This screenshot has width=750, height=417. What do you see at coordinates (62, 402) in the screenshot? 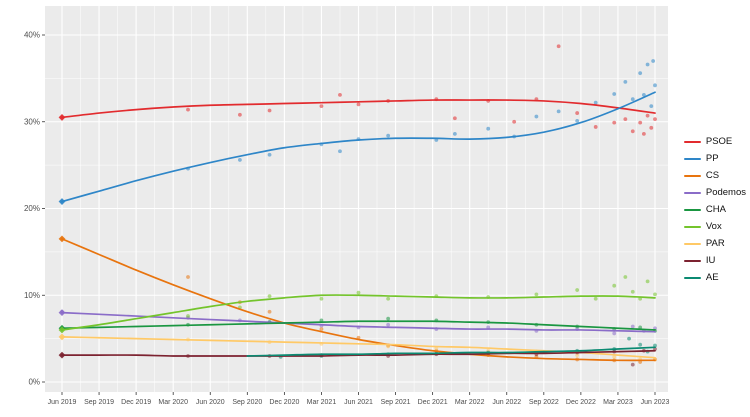
I see `x-tick-label: Jun 2019` at bounding box center [62, 402].